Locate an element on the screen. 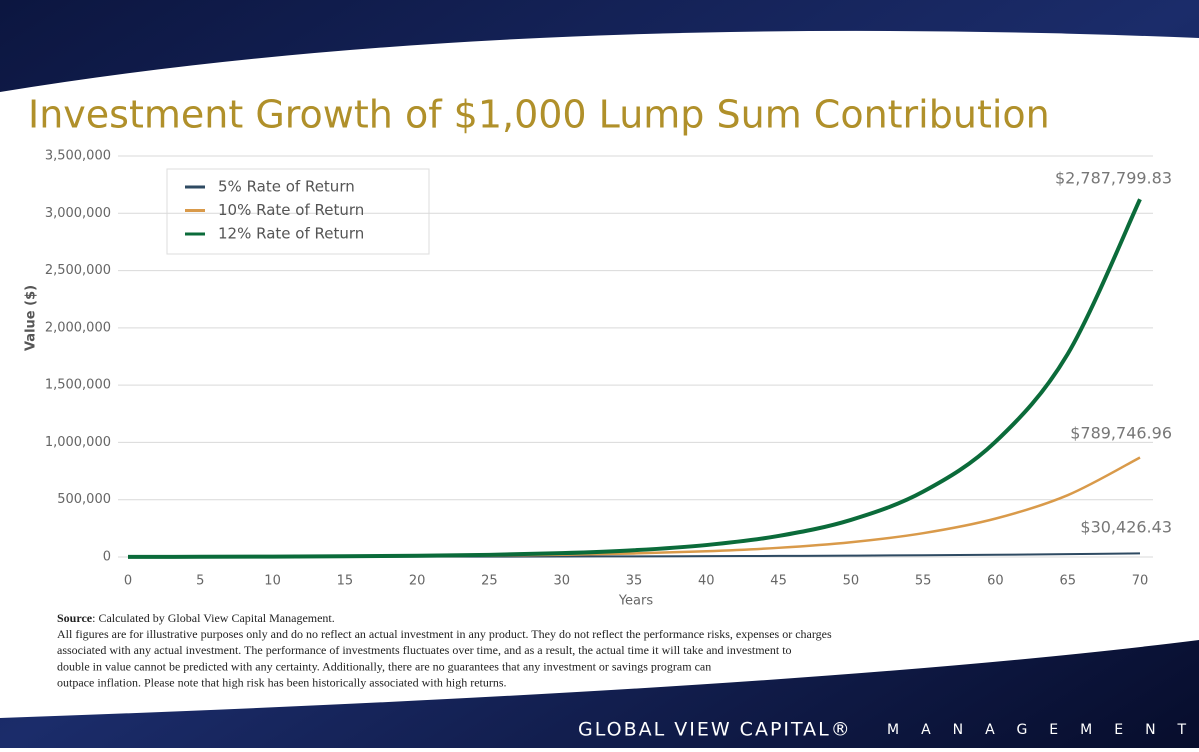  legend-box is located at coordinates (298, 211).